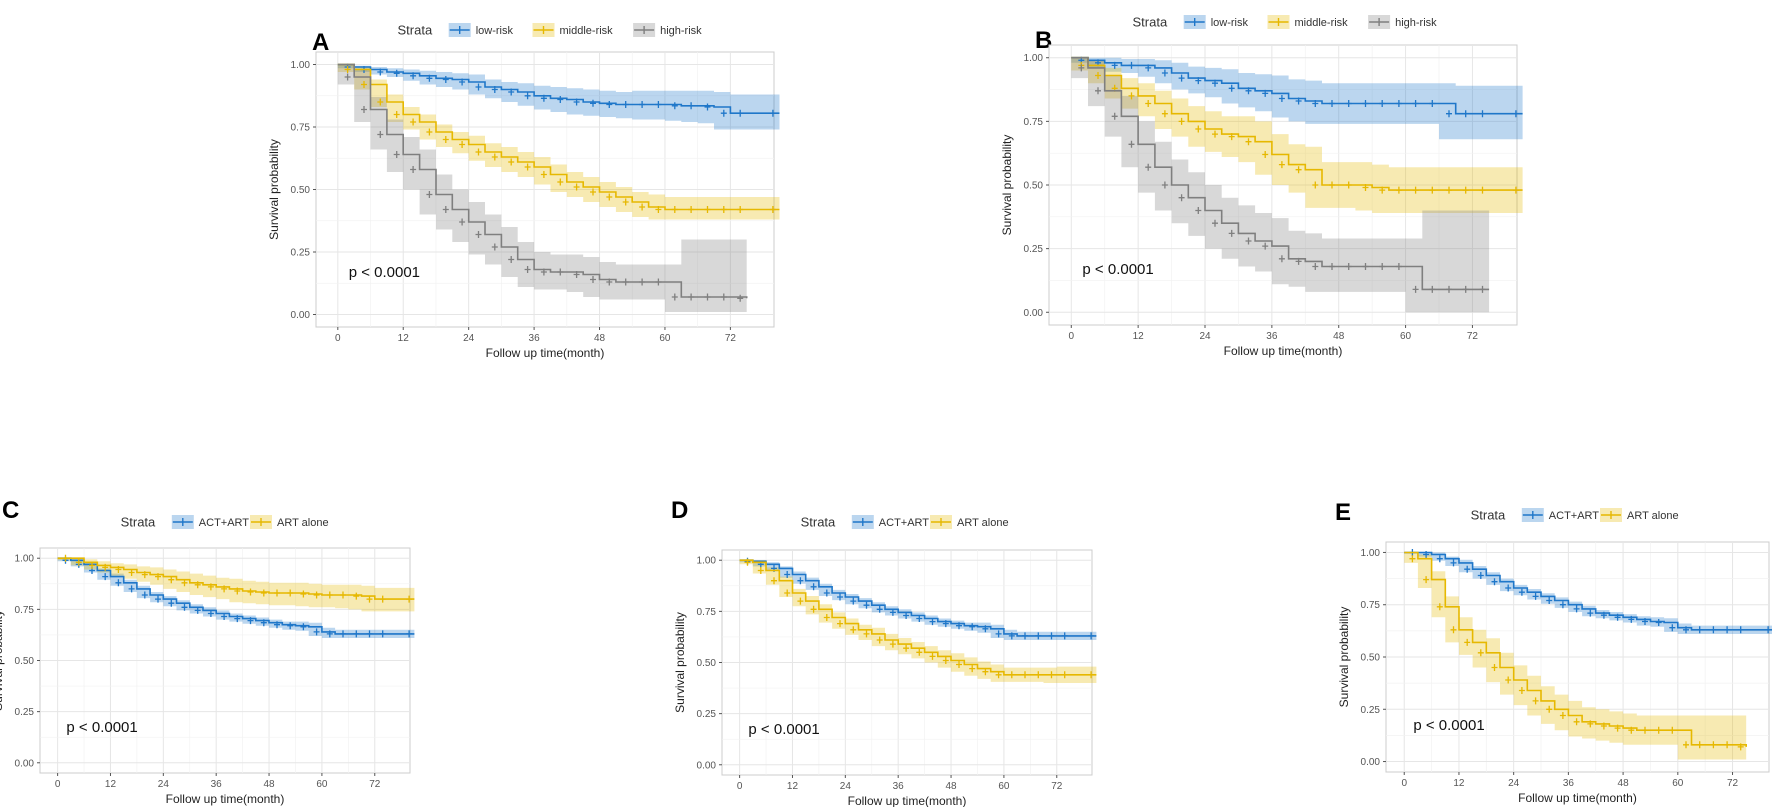 The image size is (1772, 807). What do you see at coordinates (1575, 515) in the screenshot?
I see `legend: Strata ACT+ART ART alone` at bounding box center [1575, 515].